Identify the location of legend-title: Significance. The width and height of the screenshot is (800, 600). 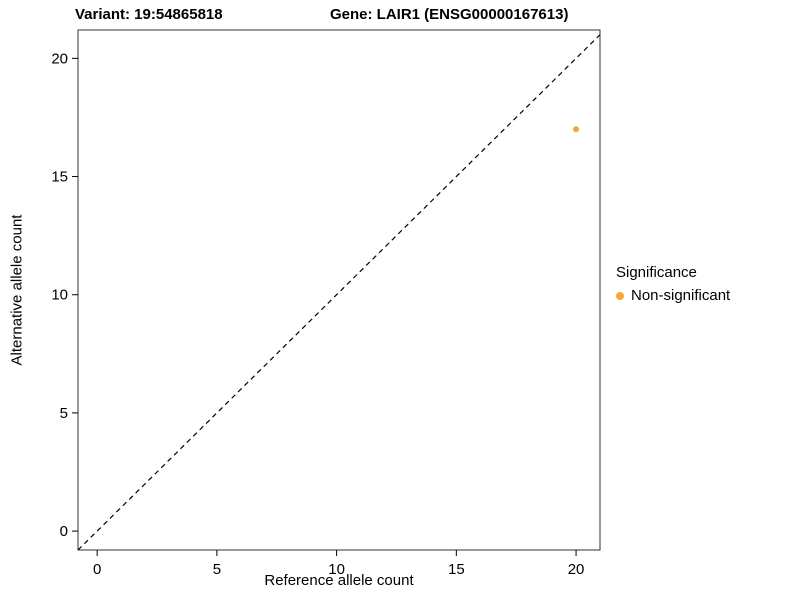
(656, 272).